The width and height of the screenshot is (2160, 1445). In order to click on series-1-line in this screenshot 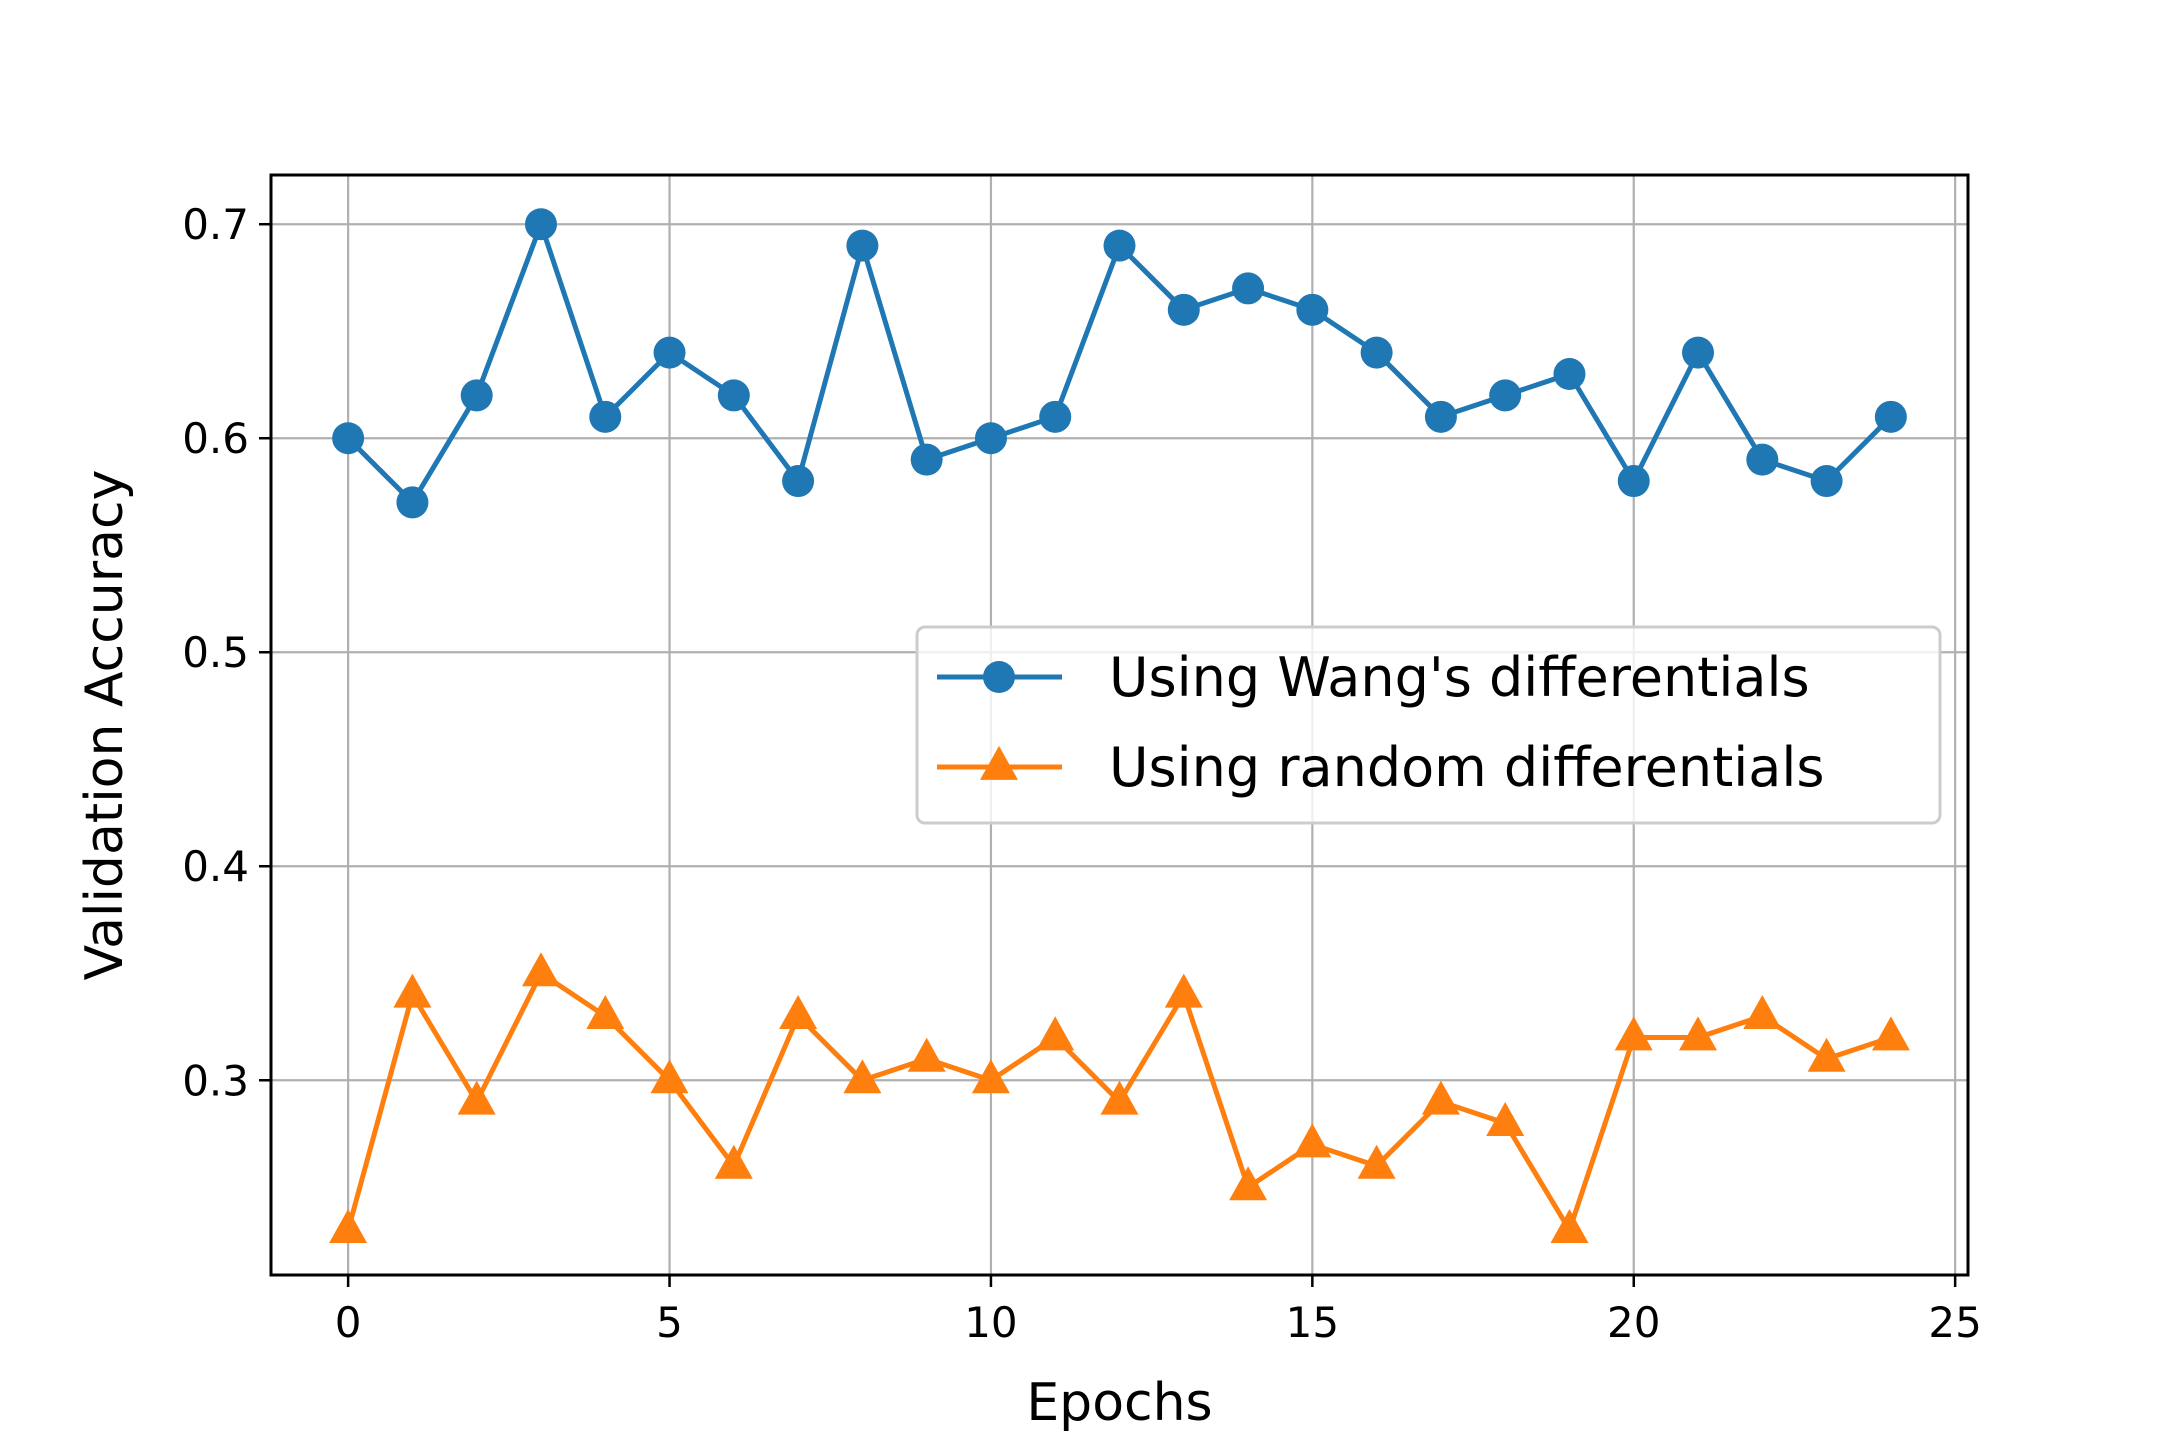, I will do `click(1119, 363)`.